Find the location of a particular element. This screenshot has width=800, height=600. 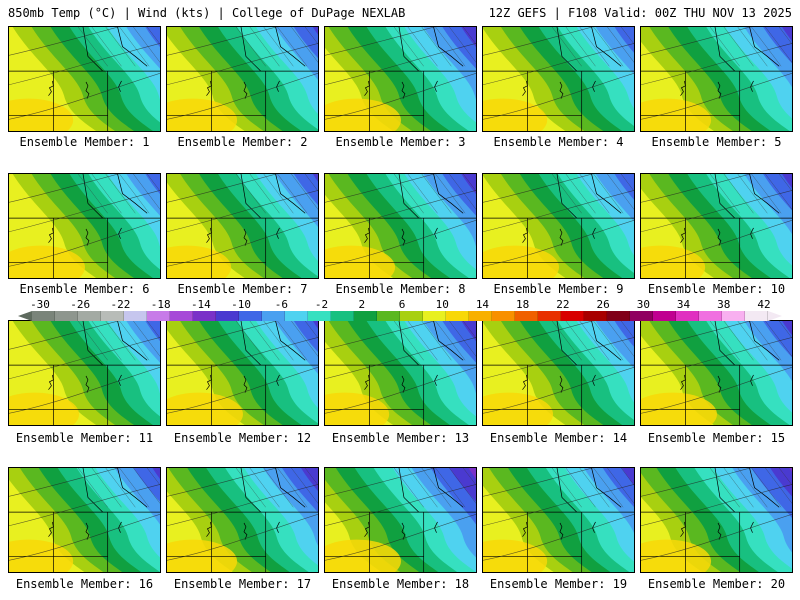

ensemble-member-label: Ensemble Member: 3 is located at coordinates (400, 142).